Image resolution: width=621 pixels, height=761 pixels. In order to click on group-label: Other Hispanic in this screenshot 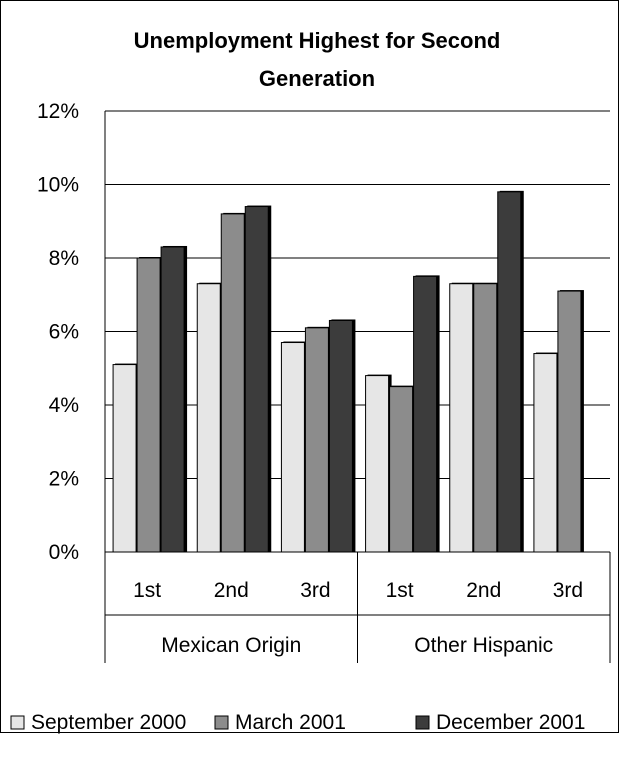, I will do `click(483, 645)`.